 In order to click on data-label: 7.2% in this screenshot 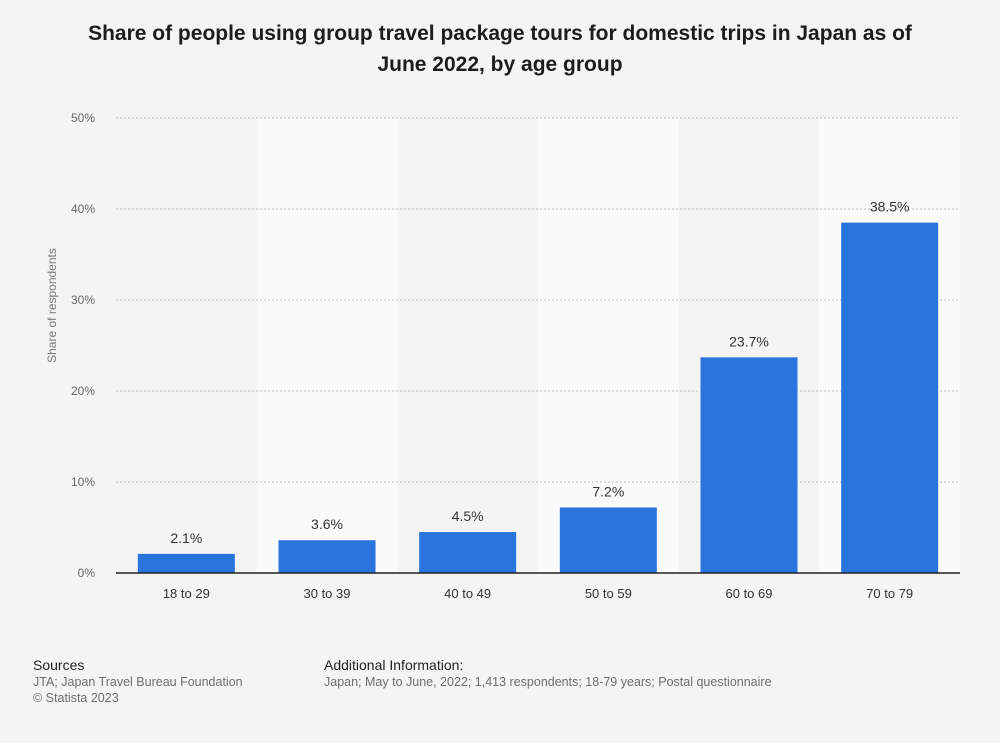, I will do `click(608, 491)`.